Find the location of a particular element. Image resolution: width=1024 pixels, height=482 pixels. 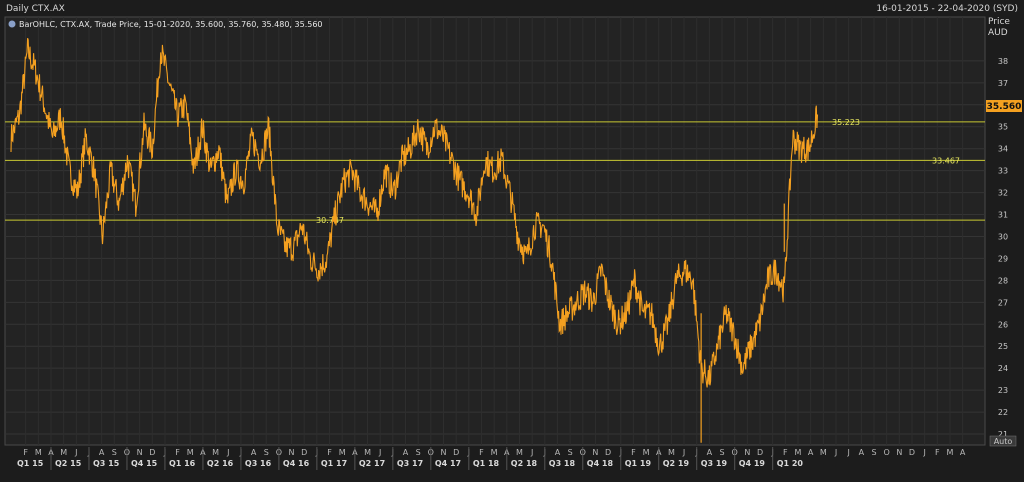

x-quarter-label: Q1 17 is located at coordinates (334, 463).